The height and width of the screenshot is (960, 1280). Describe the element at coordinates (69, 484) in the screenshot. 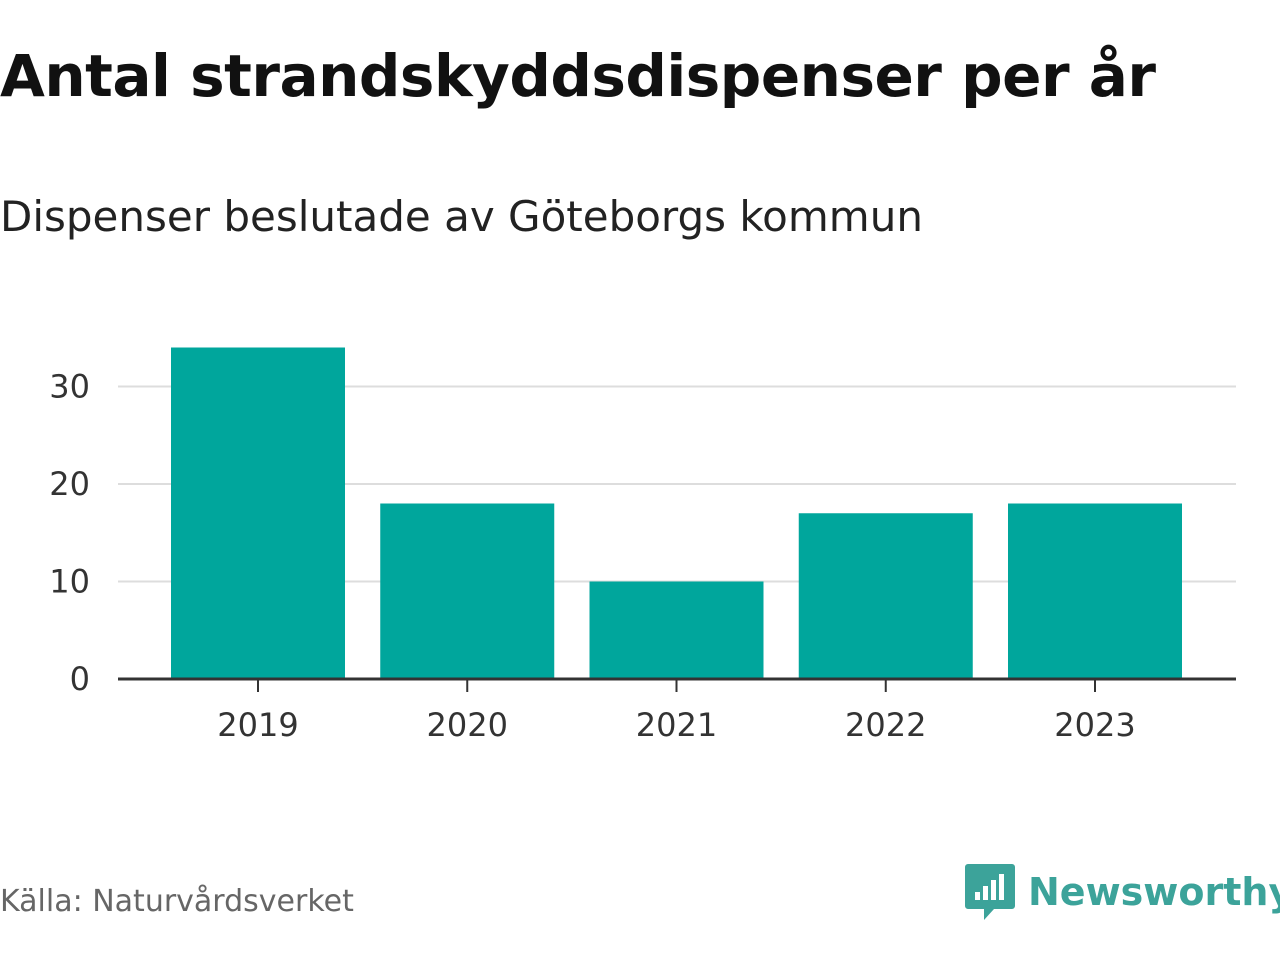

I see `y-tick-label-20: 20` at that location.